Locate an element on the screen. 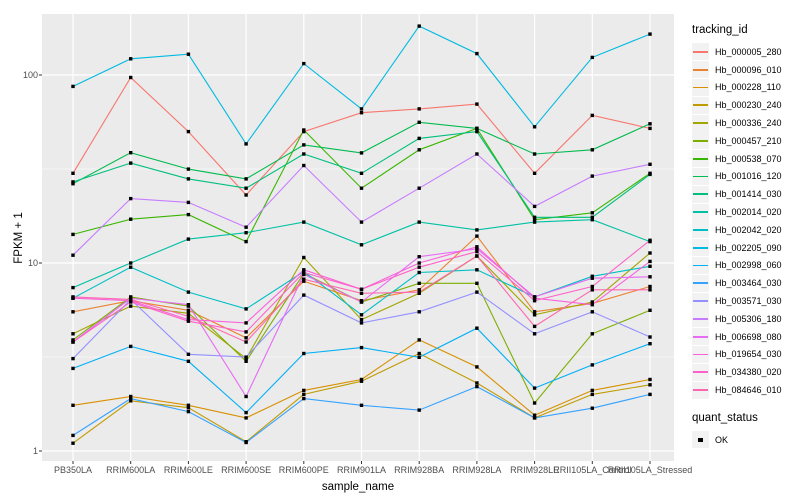 This screenshot has height=500, width=800. legend-item-label: Hb_000230_240 is located at coordinates (748, 105).